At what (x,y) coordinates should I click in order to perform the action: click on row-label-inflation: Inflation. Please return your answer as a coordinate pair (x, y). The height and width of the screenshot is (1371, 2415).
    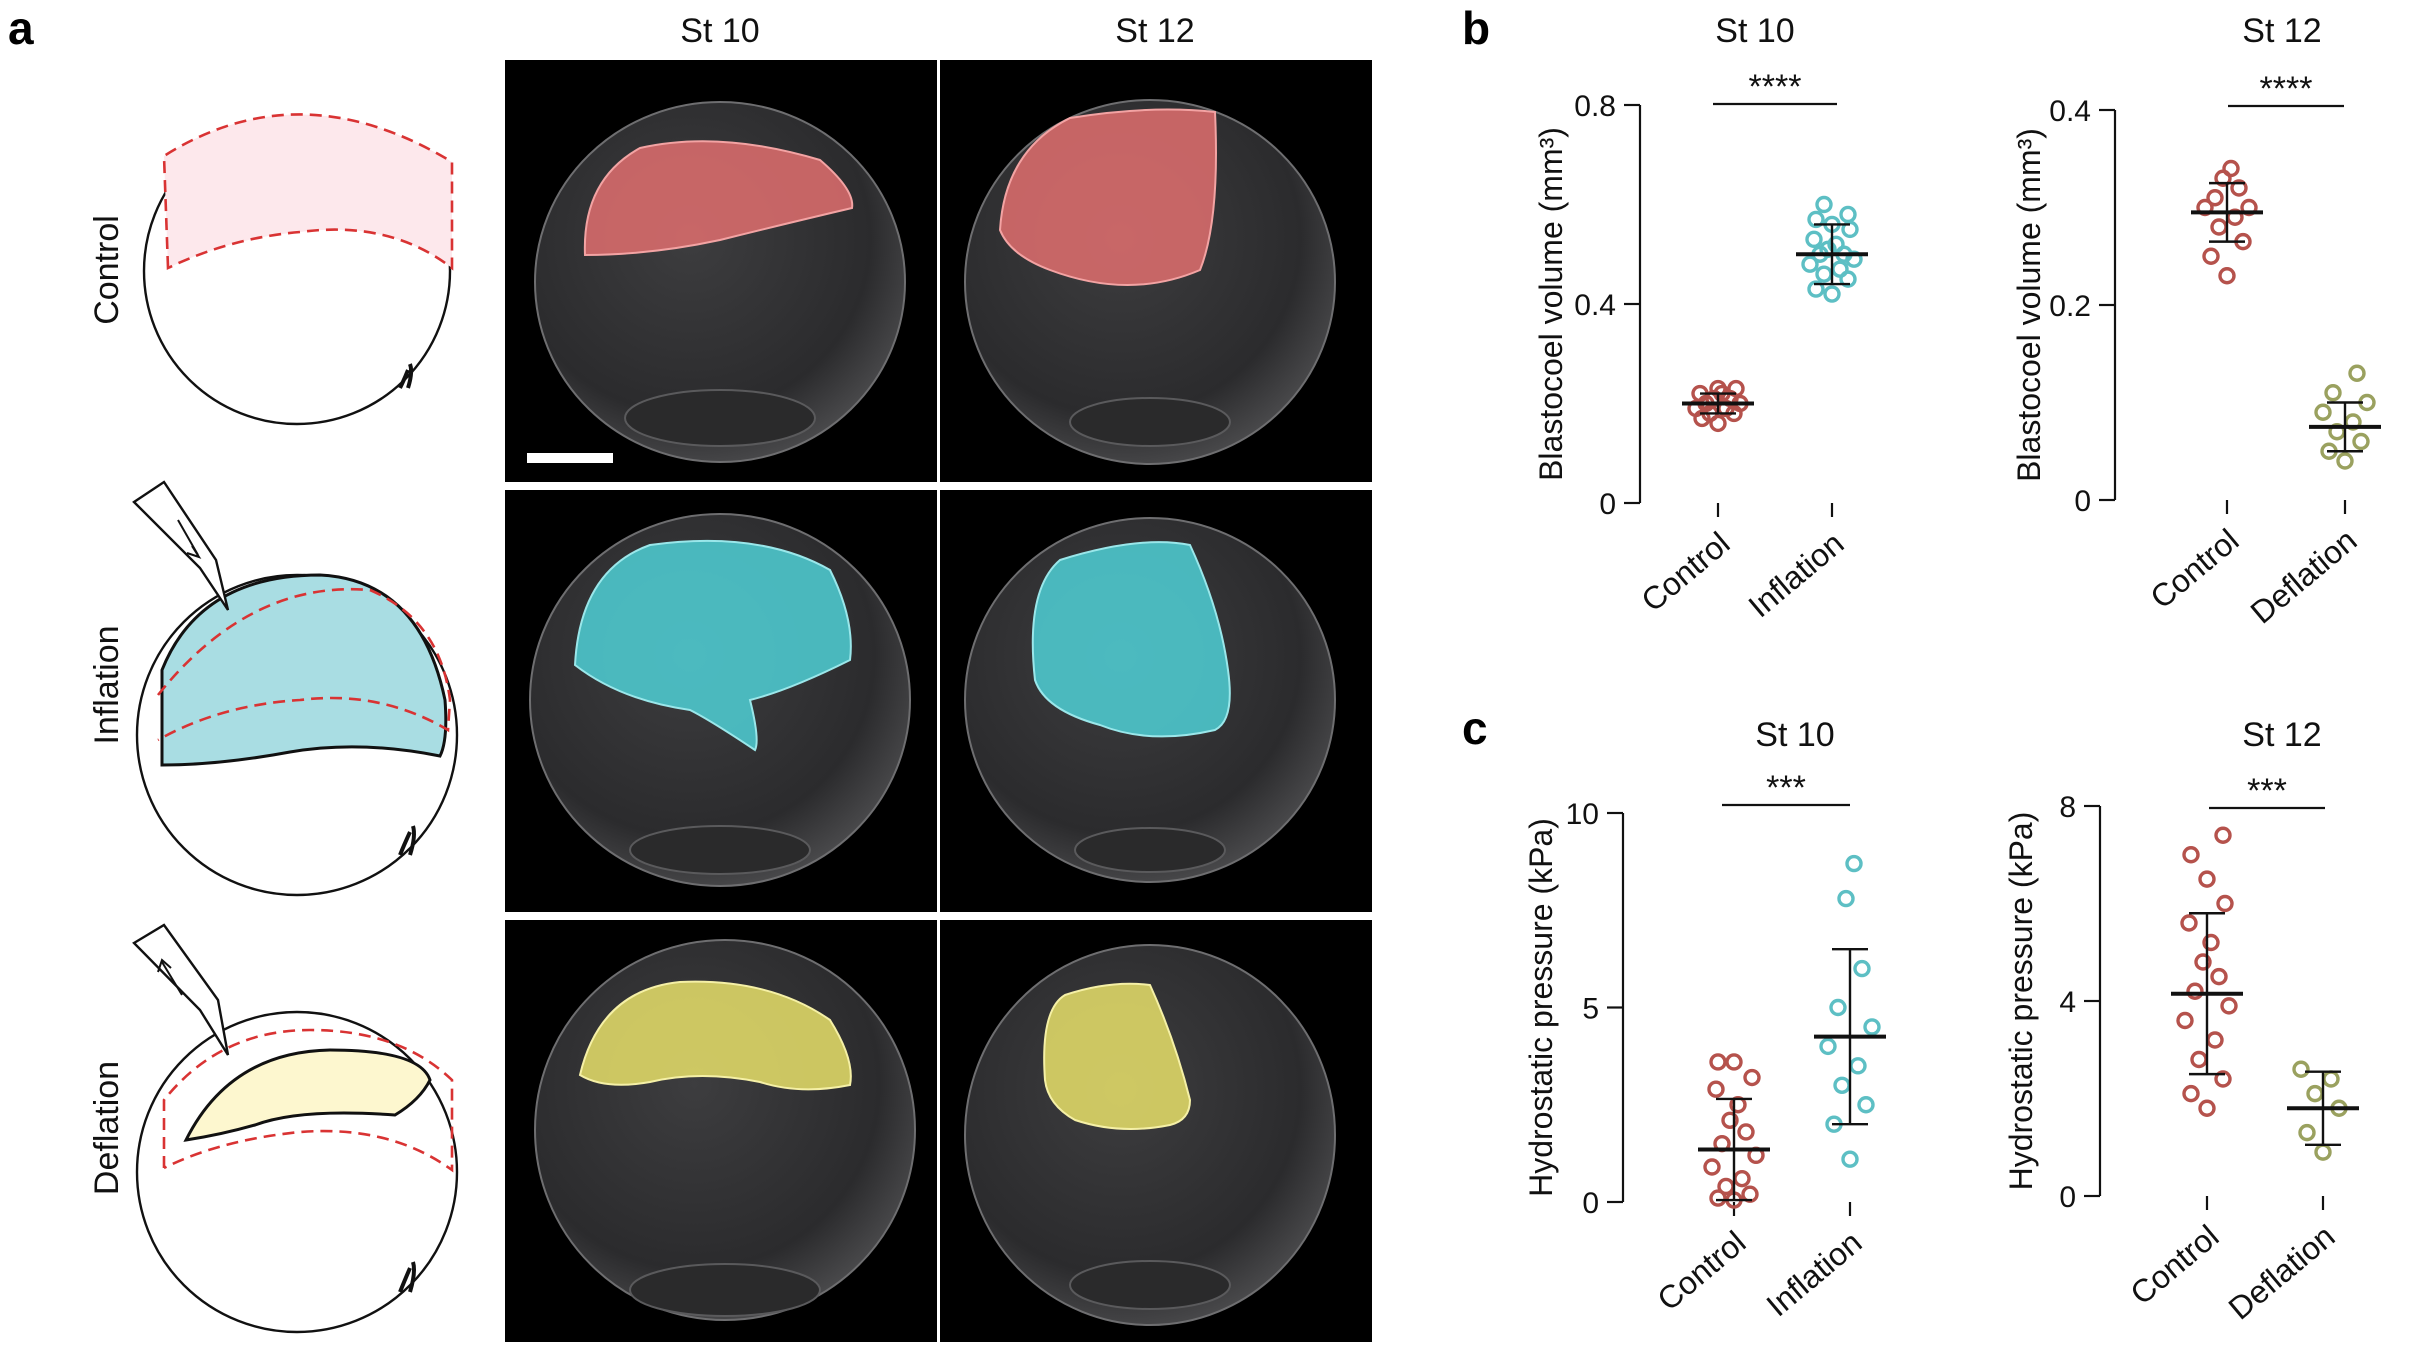
    Looking at the image, I should click on (107, 684).